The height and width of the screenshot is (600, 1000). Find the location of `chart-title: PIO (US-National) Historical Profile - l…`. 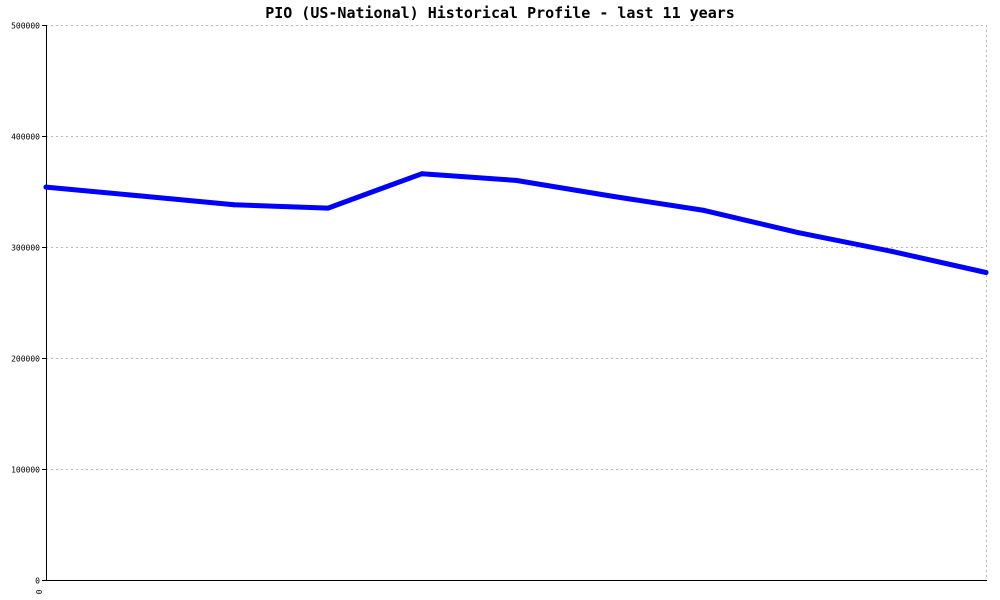

chart-title: PIO (US-National) Historical Profile - l… is located at coordinates (500, 13).